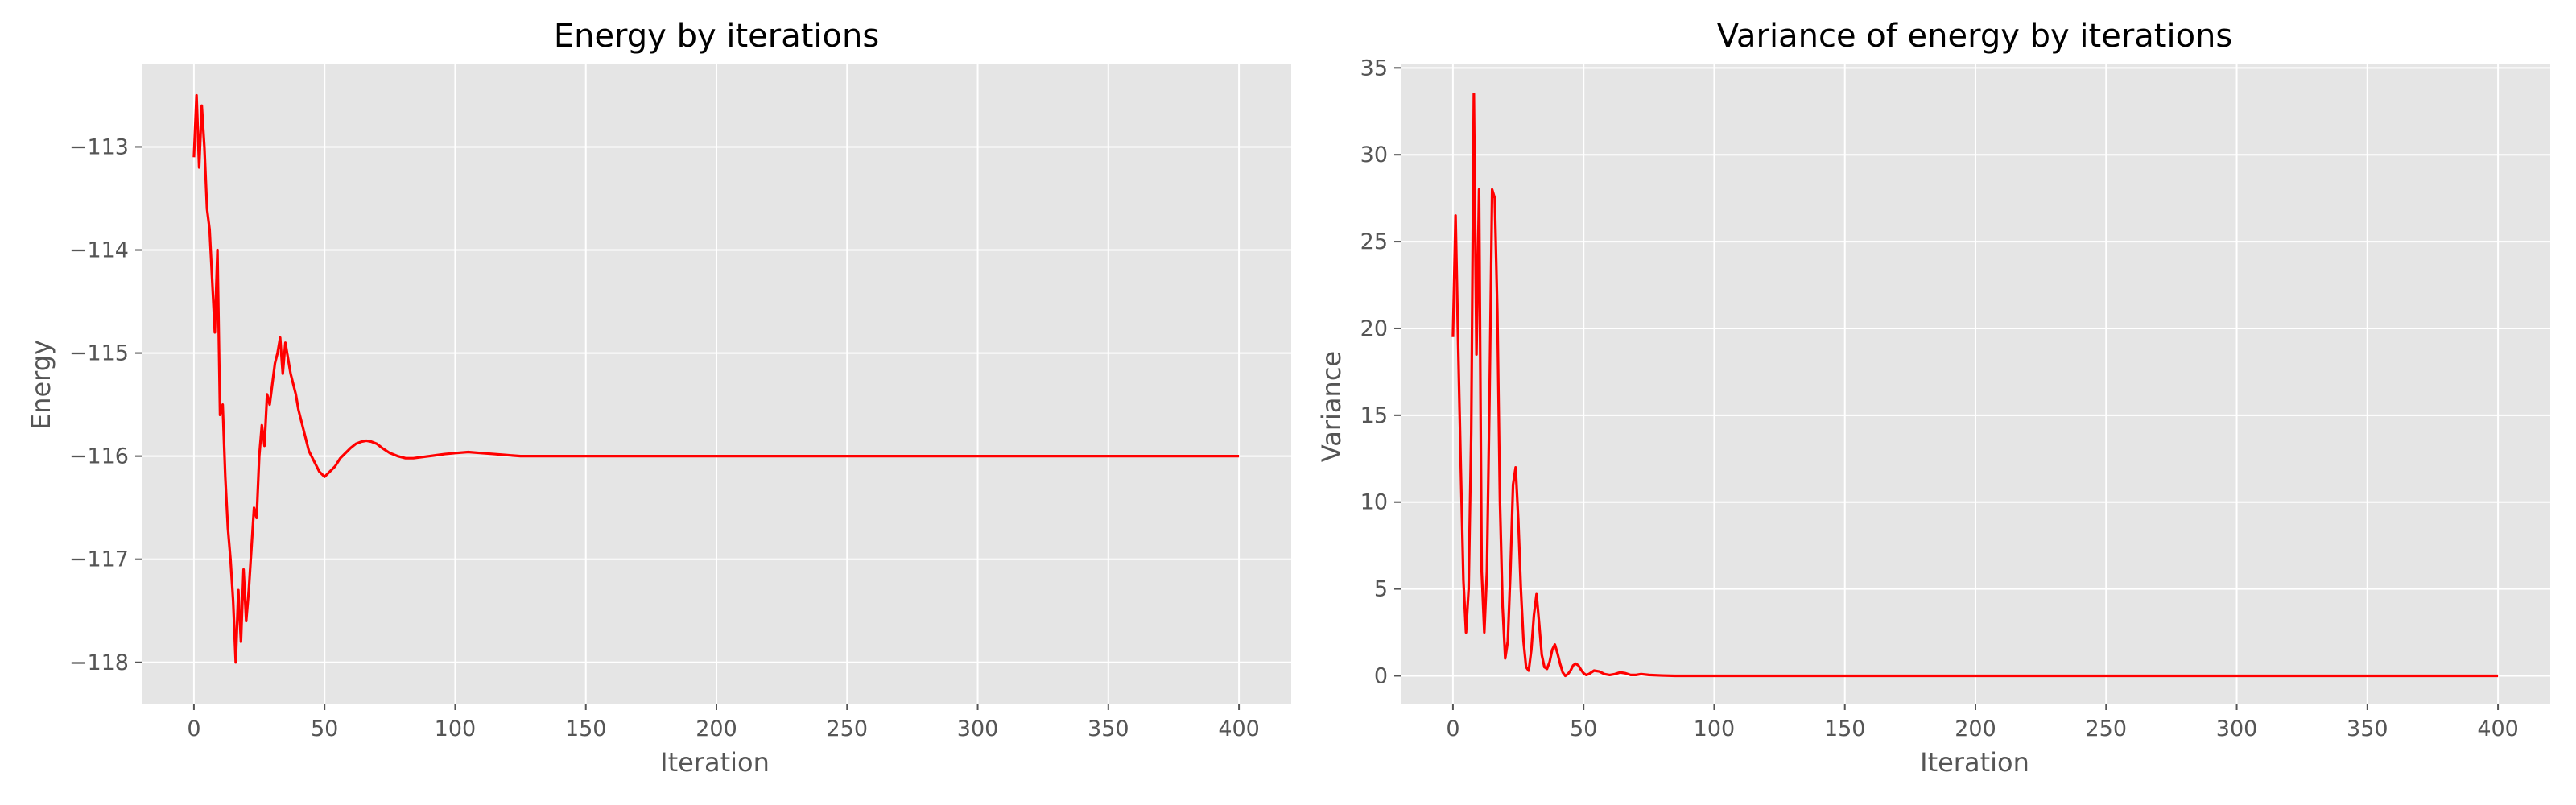 Image resolution: width=2576 pixels, height=805 pixels. I want to click on chart-title: Energy by iterations, so click(716, 36).